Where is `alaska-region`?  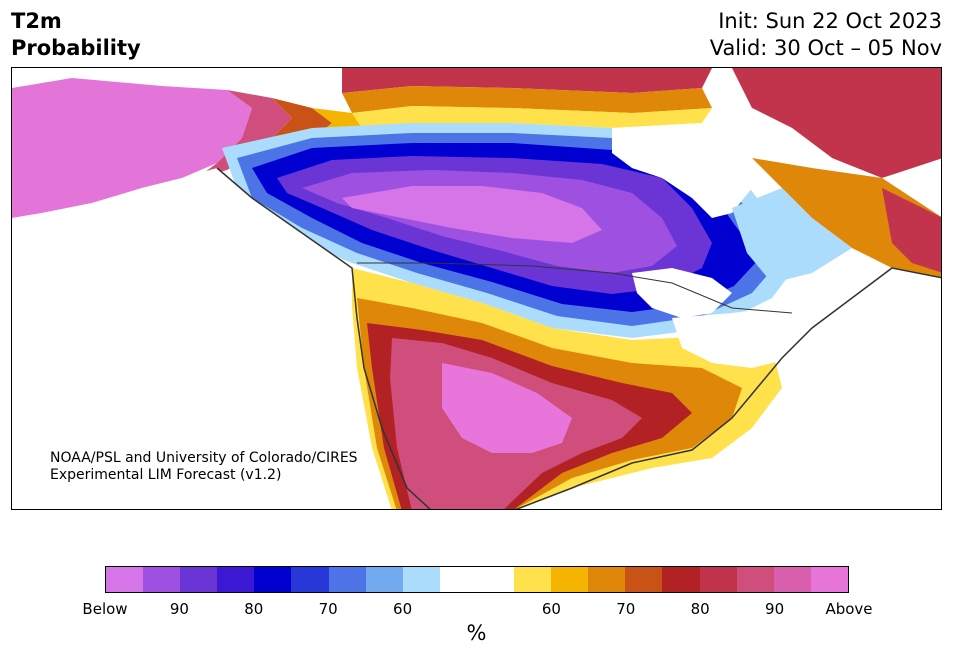
alaska-region is located at coordinates (132, 148).